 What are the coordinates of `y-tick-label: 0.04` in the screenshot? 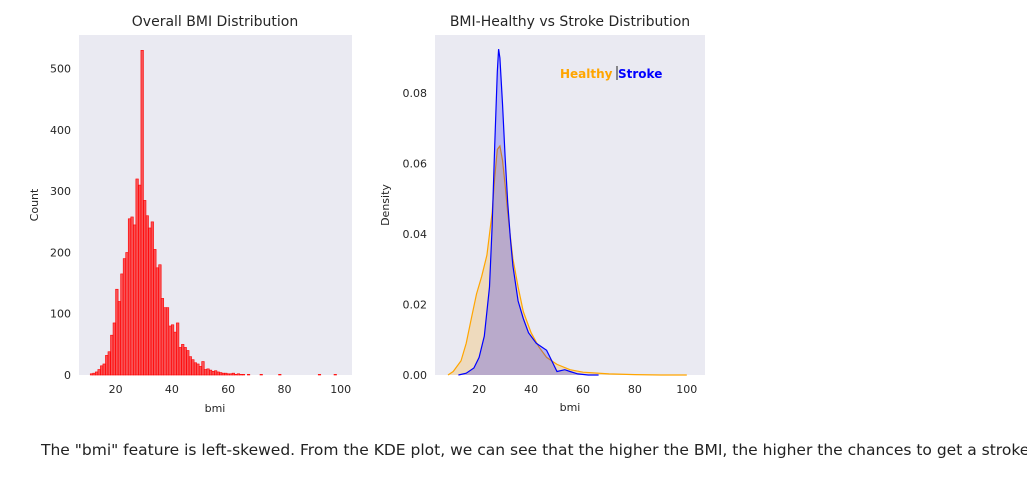 It's located at (415, 234).